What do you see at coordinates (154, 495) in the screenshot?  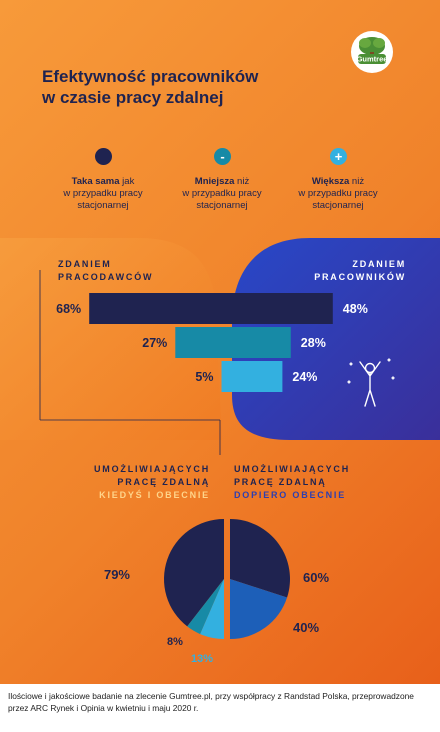 I see `pie-left-label-line-3: KIEDYŚ I OBECNIE` at bounding box center [154, 495].